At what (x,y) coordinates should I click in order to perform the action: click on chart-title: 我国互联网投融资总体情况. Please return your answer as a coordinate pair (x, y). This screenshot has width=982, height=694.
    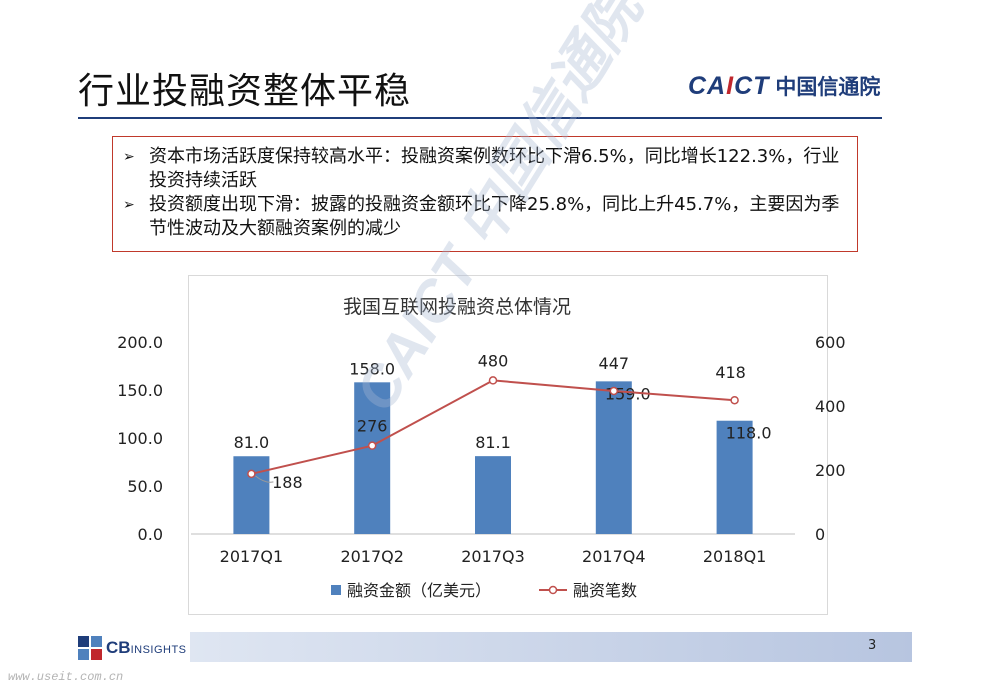
    Looking at the image, I should click on (457, 307).